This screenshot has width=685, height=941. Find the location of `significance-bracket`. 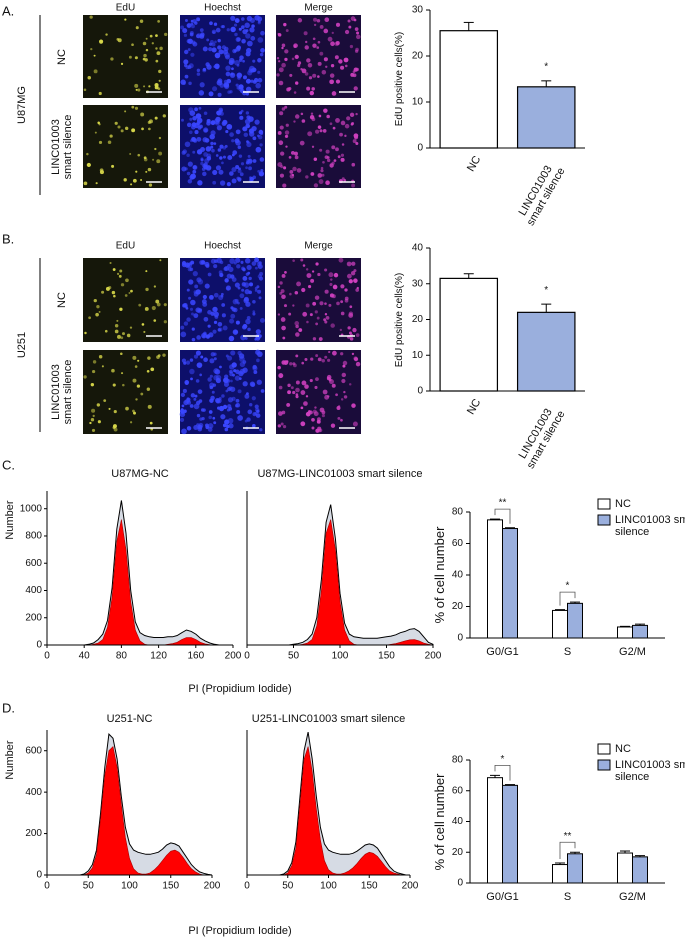

significance-bracket is located at coordinates (567, 598).